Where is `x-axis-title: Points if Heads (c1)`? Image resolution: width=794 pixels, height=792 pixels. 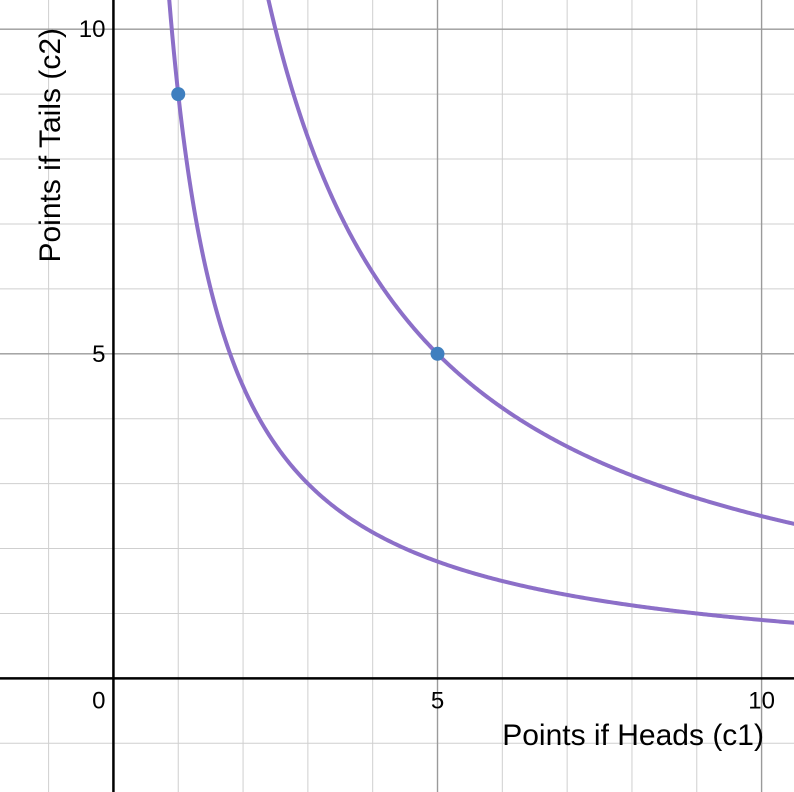 x-axis-title: Points if Heads (c1) is located at coordinates (633, 735).